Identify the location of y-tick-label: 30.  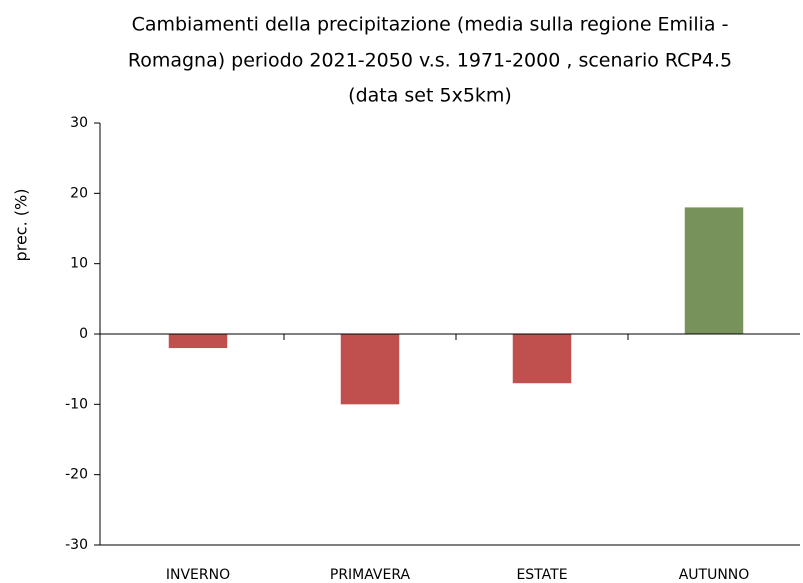
(79, 123).